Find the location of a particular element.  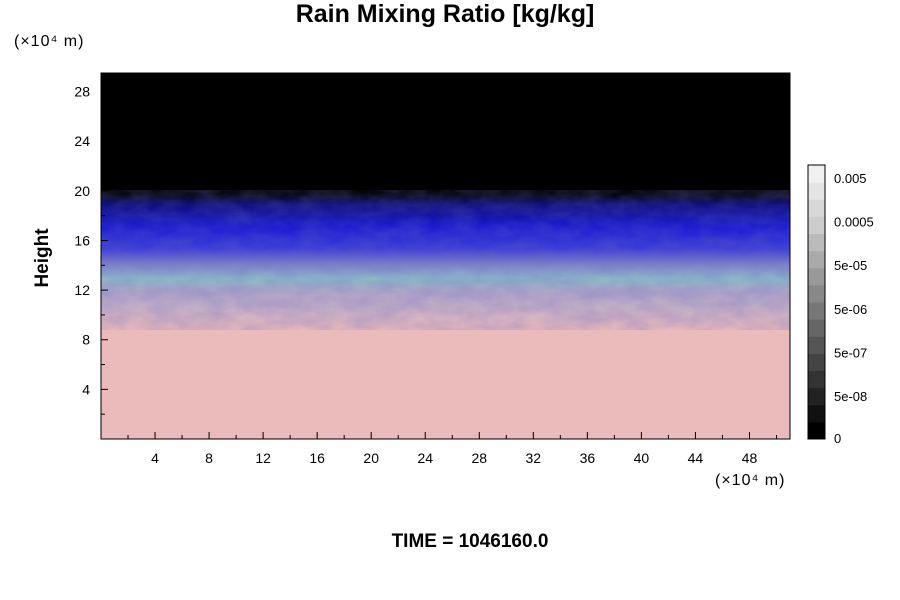

y-tick-label: 20 is located at coordinates (82, 191).